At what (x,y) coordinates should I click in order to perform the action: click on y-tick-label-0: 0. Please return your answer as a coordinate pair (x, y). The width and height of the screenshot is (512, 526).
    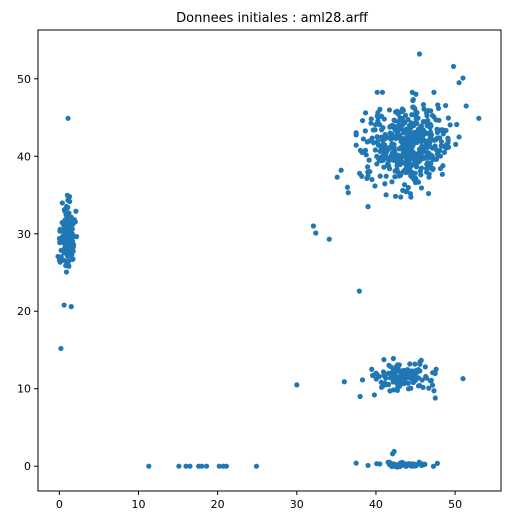
    Looking at the image, I should click on (27, 466).